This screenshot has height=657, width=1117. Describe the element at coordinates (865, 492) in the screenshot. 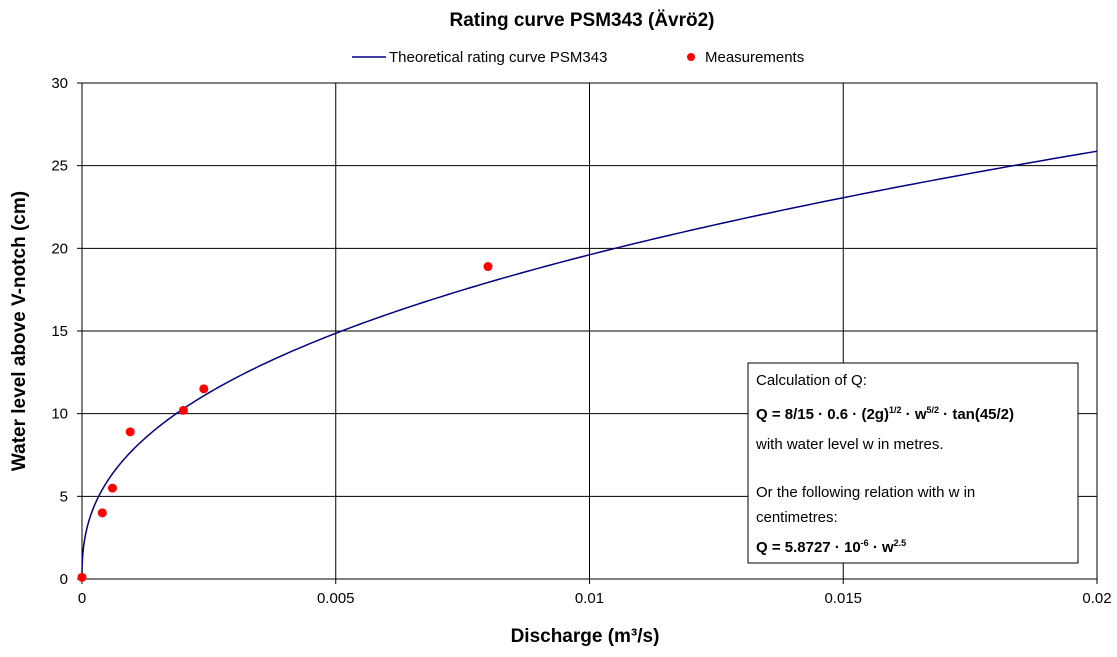

I see `annotation-line-4: Or the following relation with w in` at that location.